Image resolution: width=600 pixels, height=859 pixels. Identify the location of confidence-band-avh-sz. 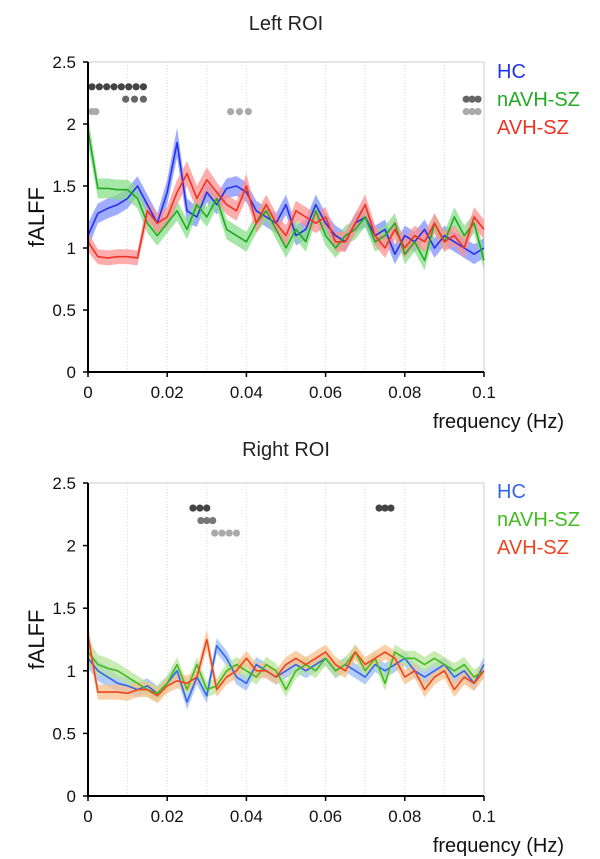
(286, 213).